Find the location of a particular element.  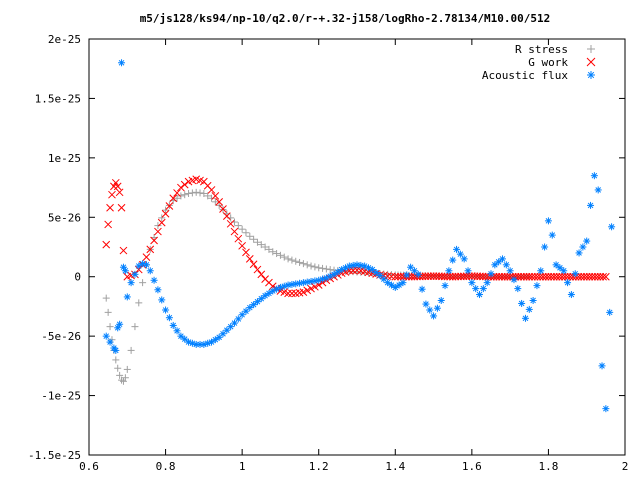

x-tick-label: 0.6 is located at coordinates (89, 466).